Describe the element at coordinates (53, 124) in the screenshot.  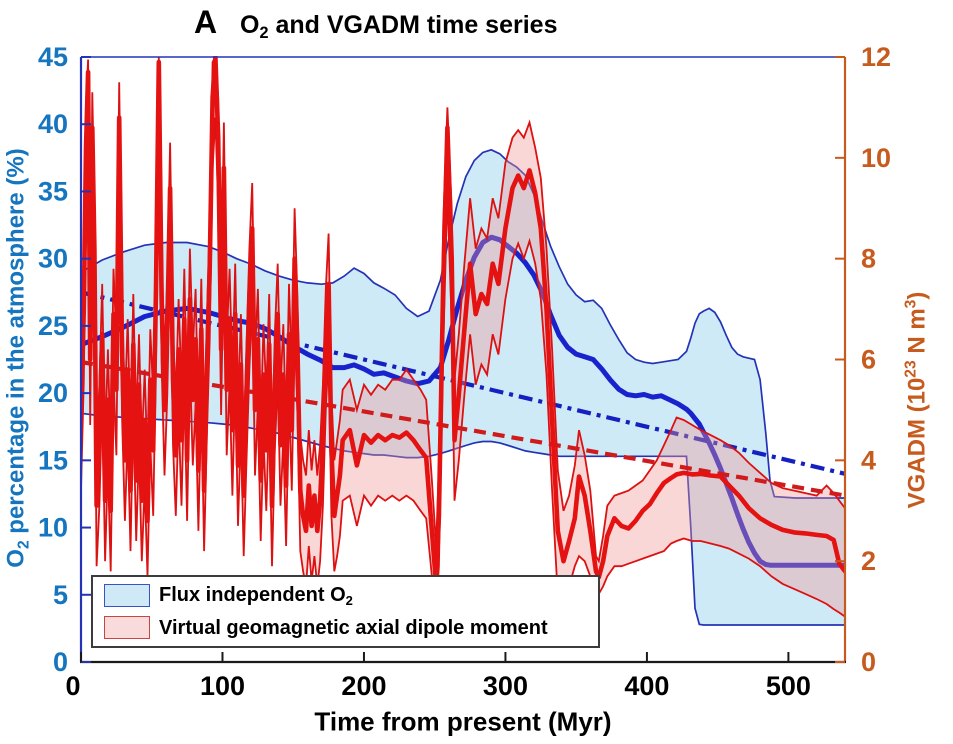
I see `left-axis-tick-label: 40` at that location.